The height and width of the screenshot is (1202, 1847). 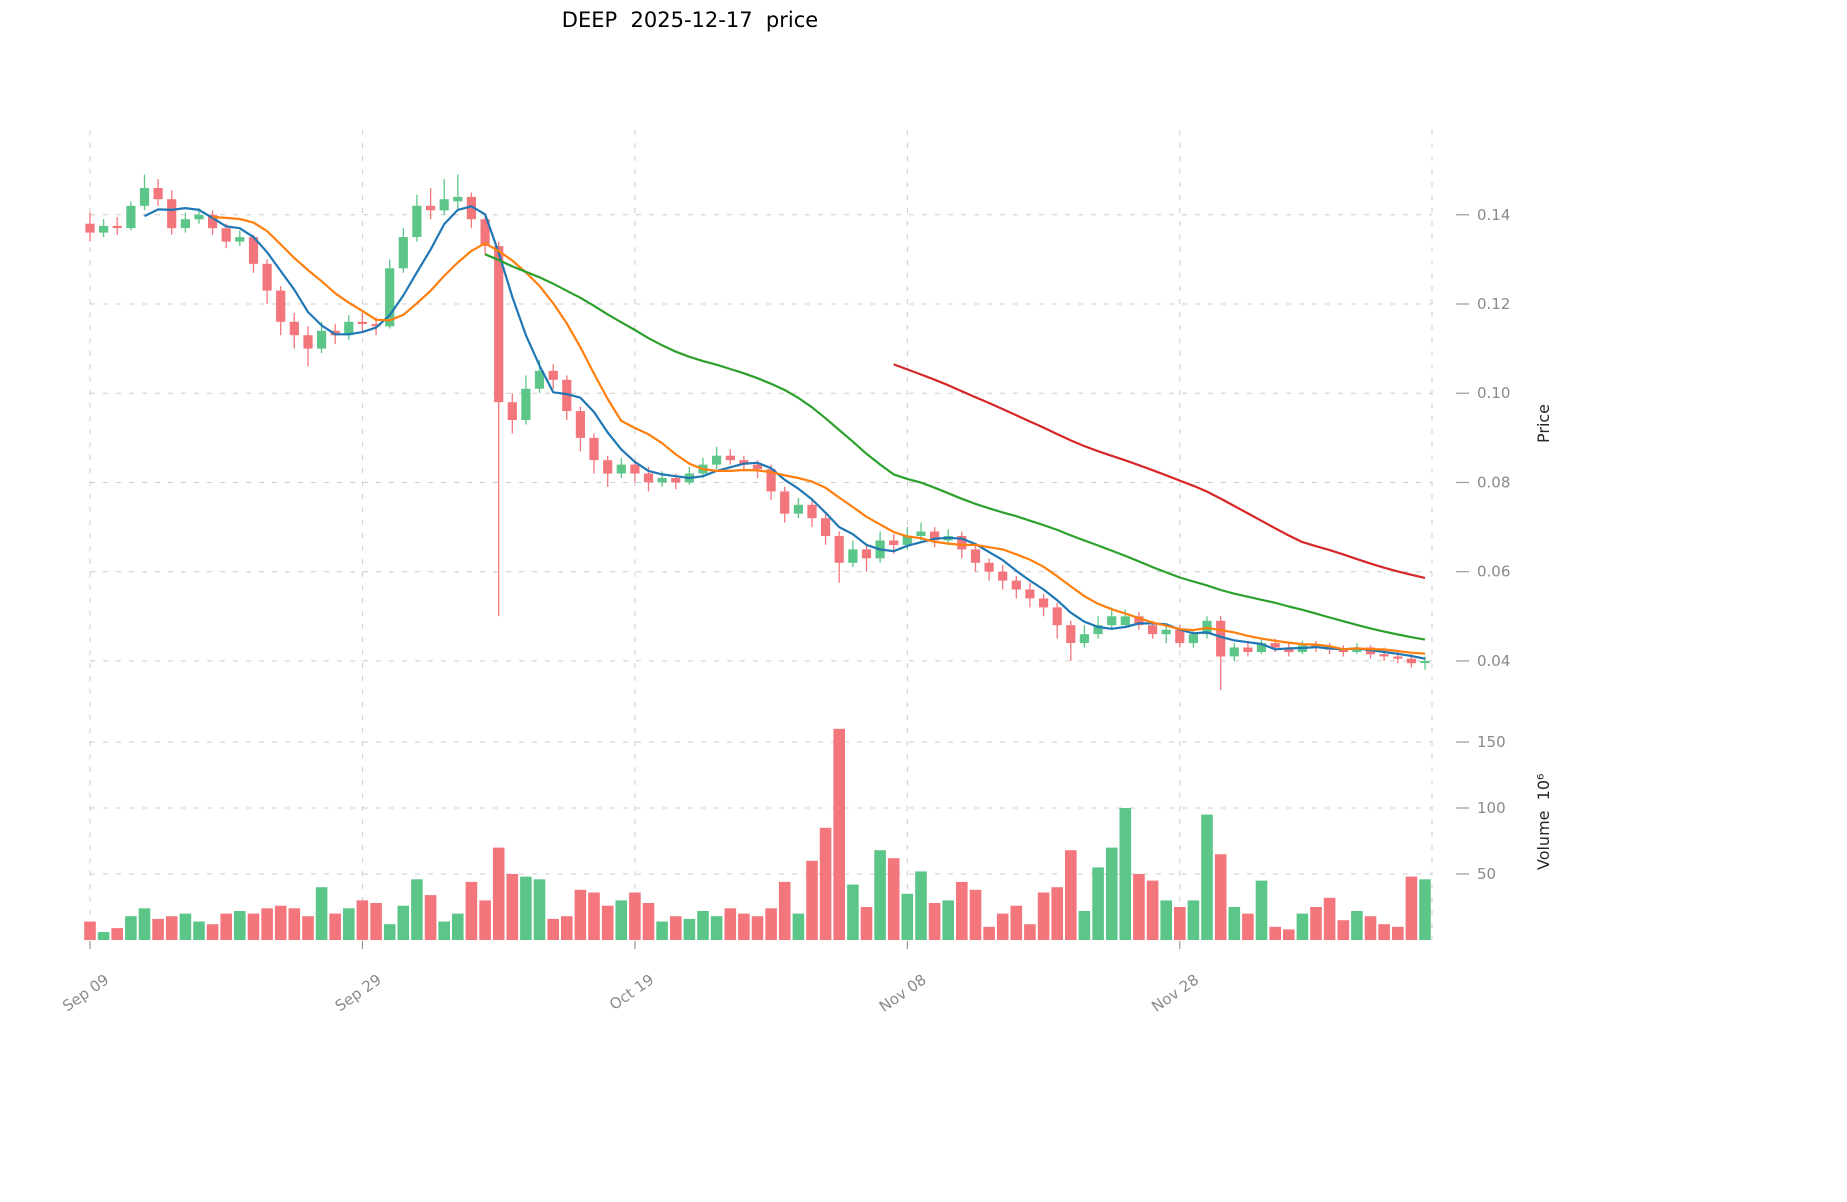 I want to click on ma-60-line, so click(x=1159, y=471).